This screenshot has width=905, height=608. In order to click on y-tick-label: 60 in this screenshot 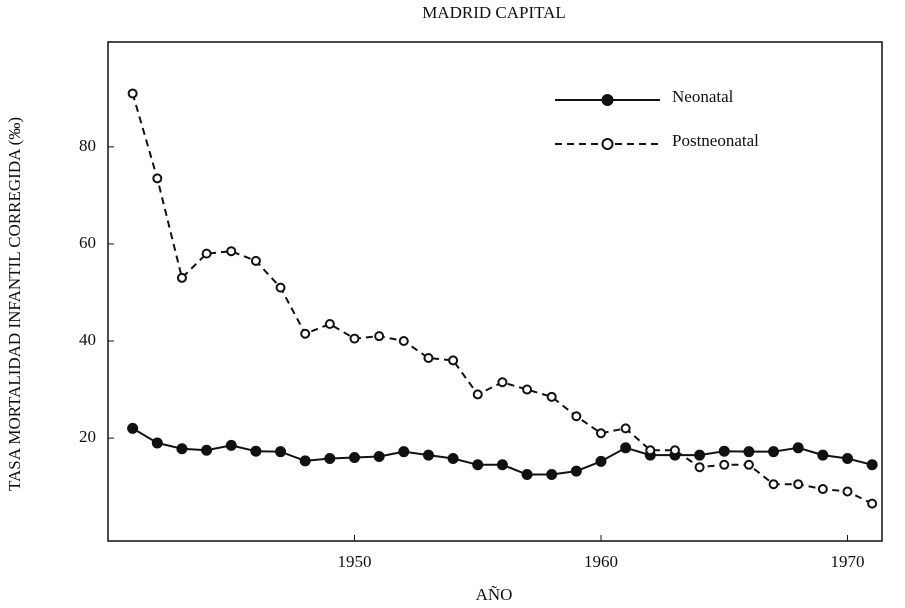, I will do `click(87, 242)`.